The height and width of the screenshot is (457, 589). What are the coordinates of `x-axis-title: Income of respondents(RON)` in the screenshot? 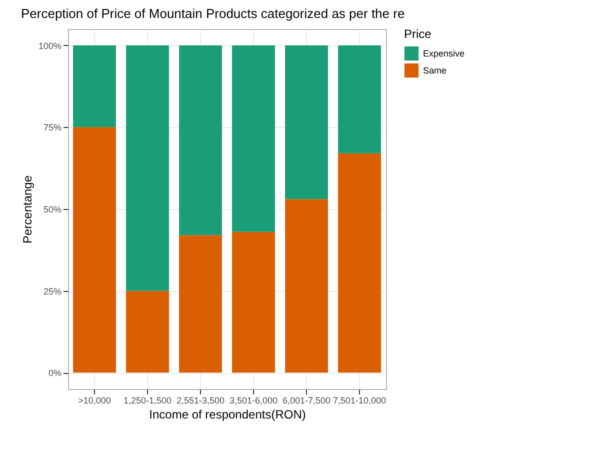 It's located at (227, 415).